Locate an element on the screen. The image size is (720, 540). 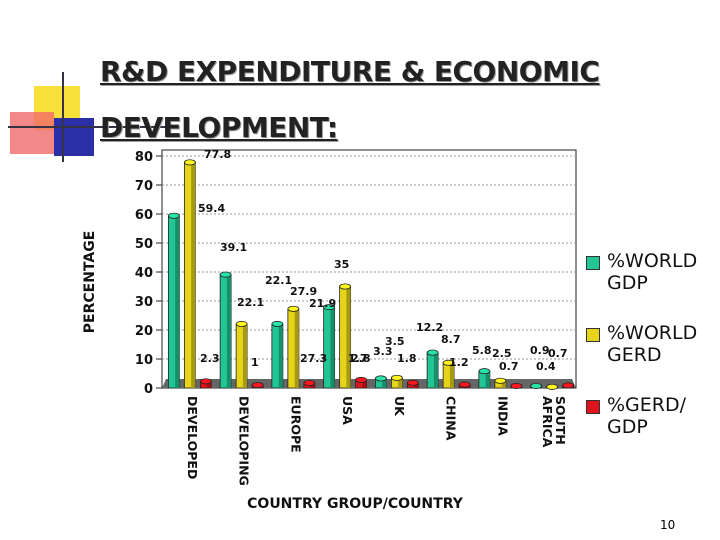
x-tick-label: CHINA is located at coordinates (451, 418).